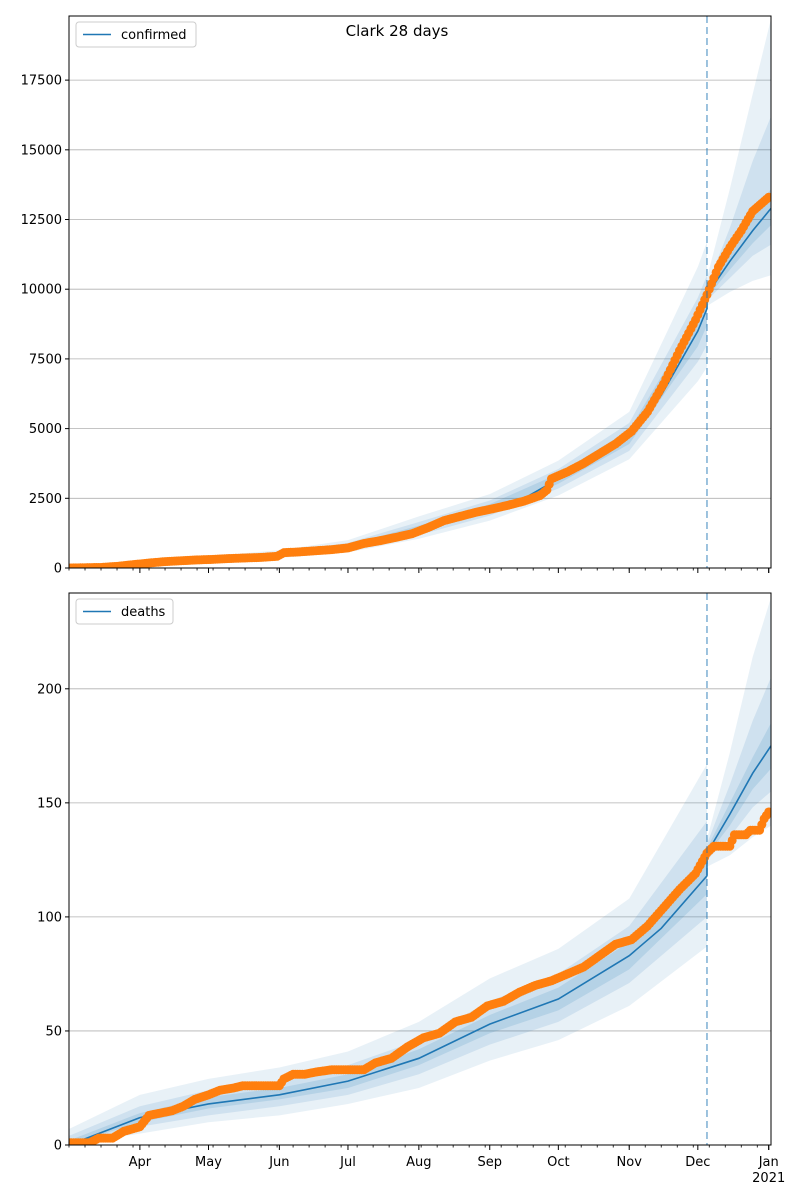 This screenshot has width=800, height=1200. What do you see at coordinates (45, 499) in the screenshot?
I see `y-tick-label: 2500` at bounding box center [45, 499].